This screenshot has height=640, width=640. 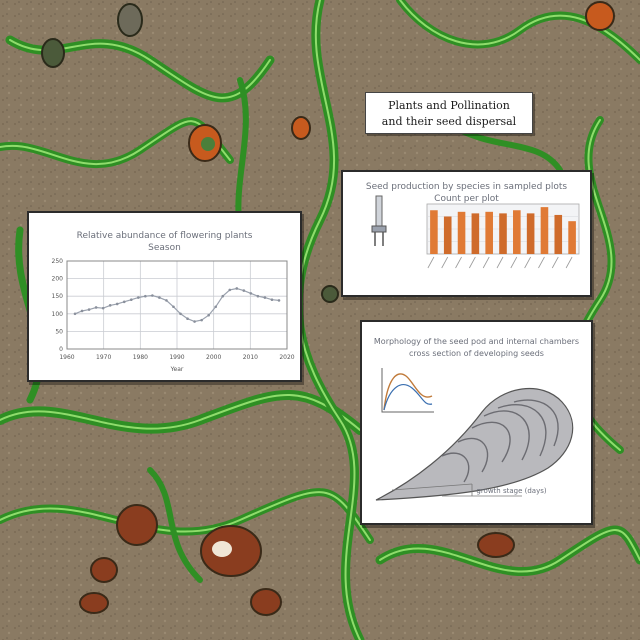 I want to click on y-tick-label: 200, so click(x=58, y=279).